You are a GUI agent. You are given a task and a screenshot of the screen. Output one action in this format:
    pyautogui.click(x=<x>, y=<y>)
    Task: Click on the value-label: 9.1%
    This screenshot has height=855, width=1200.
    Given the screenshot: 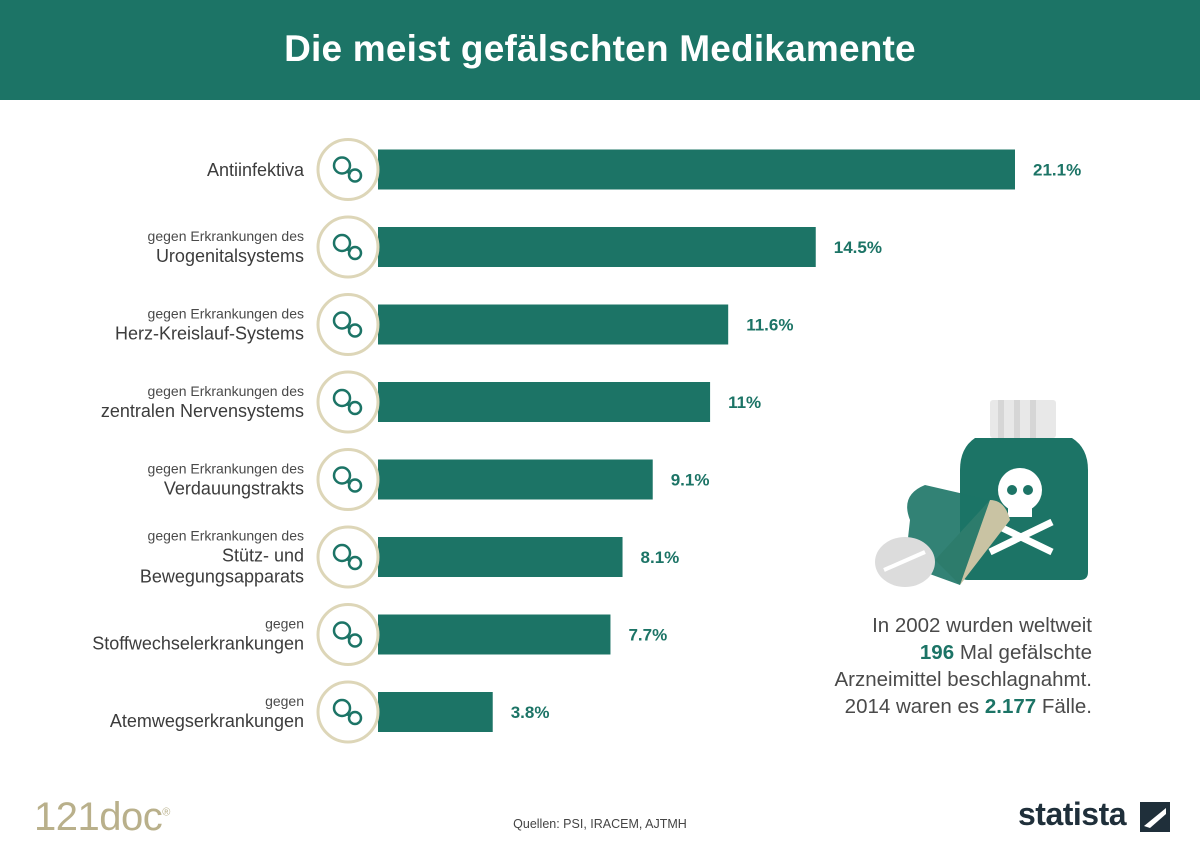 What is the action you would take?
    pyautogui.click(x=690, y=480)
    